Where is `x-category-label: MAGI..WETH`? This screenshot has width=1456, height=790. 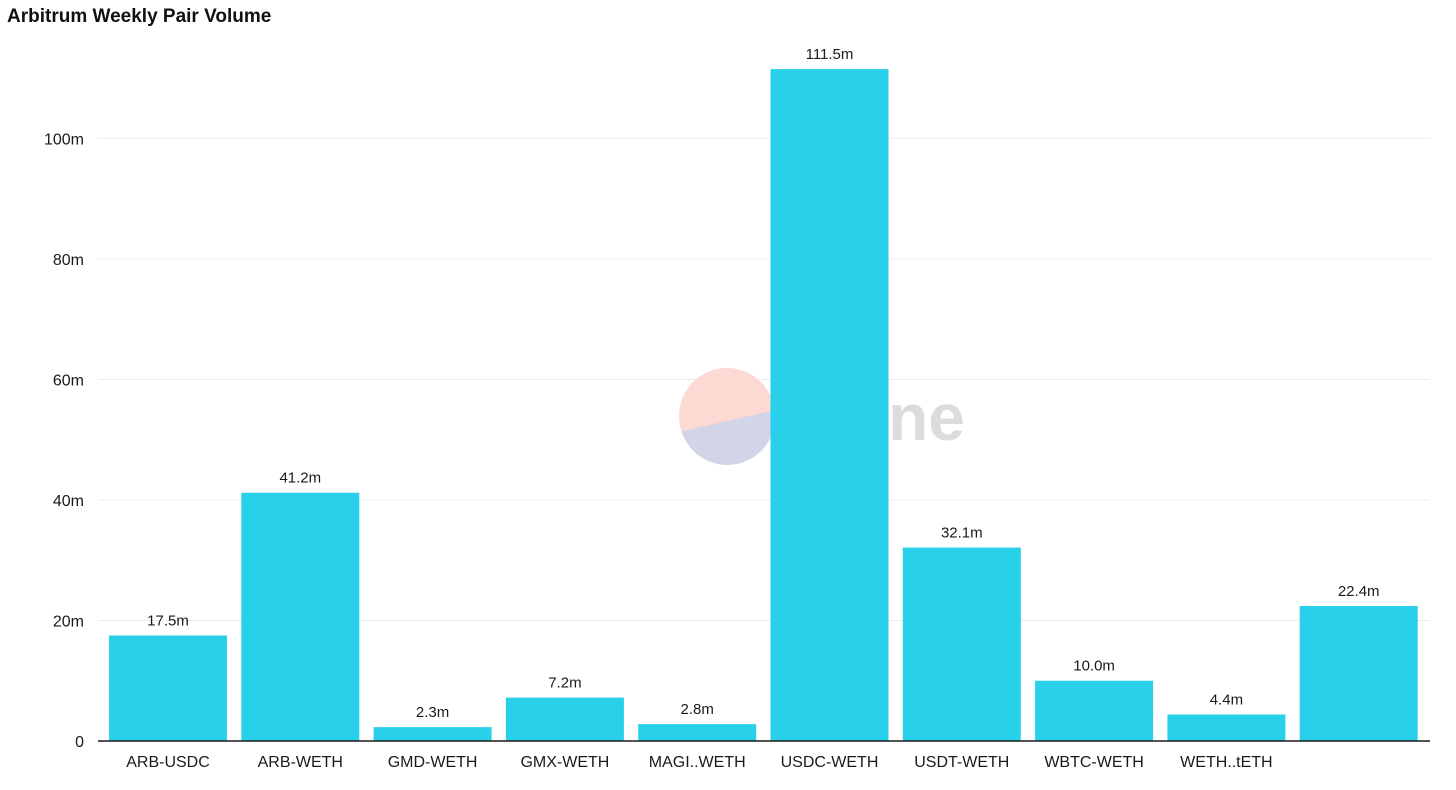 x-category-label: MAGI..WETH is located at coordinates (697, 762).